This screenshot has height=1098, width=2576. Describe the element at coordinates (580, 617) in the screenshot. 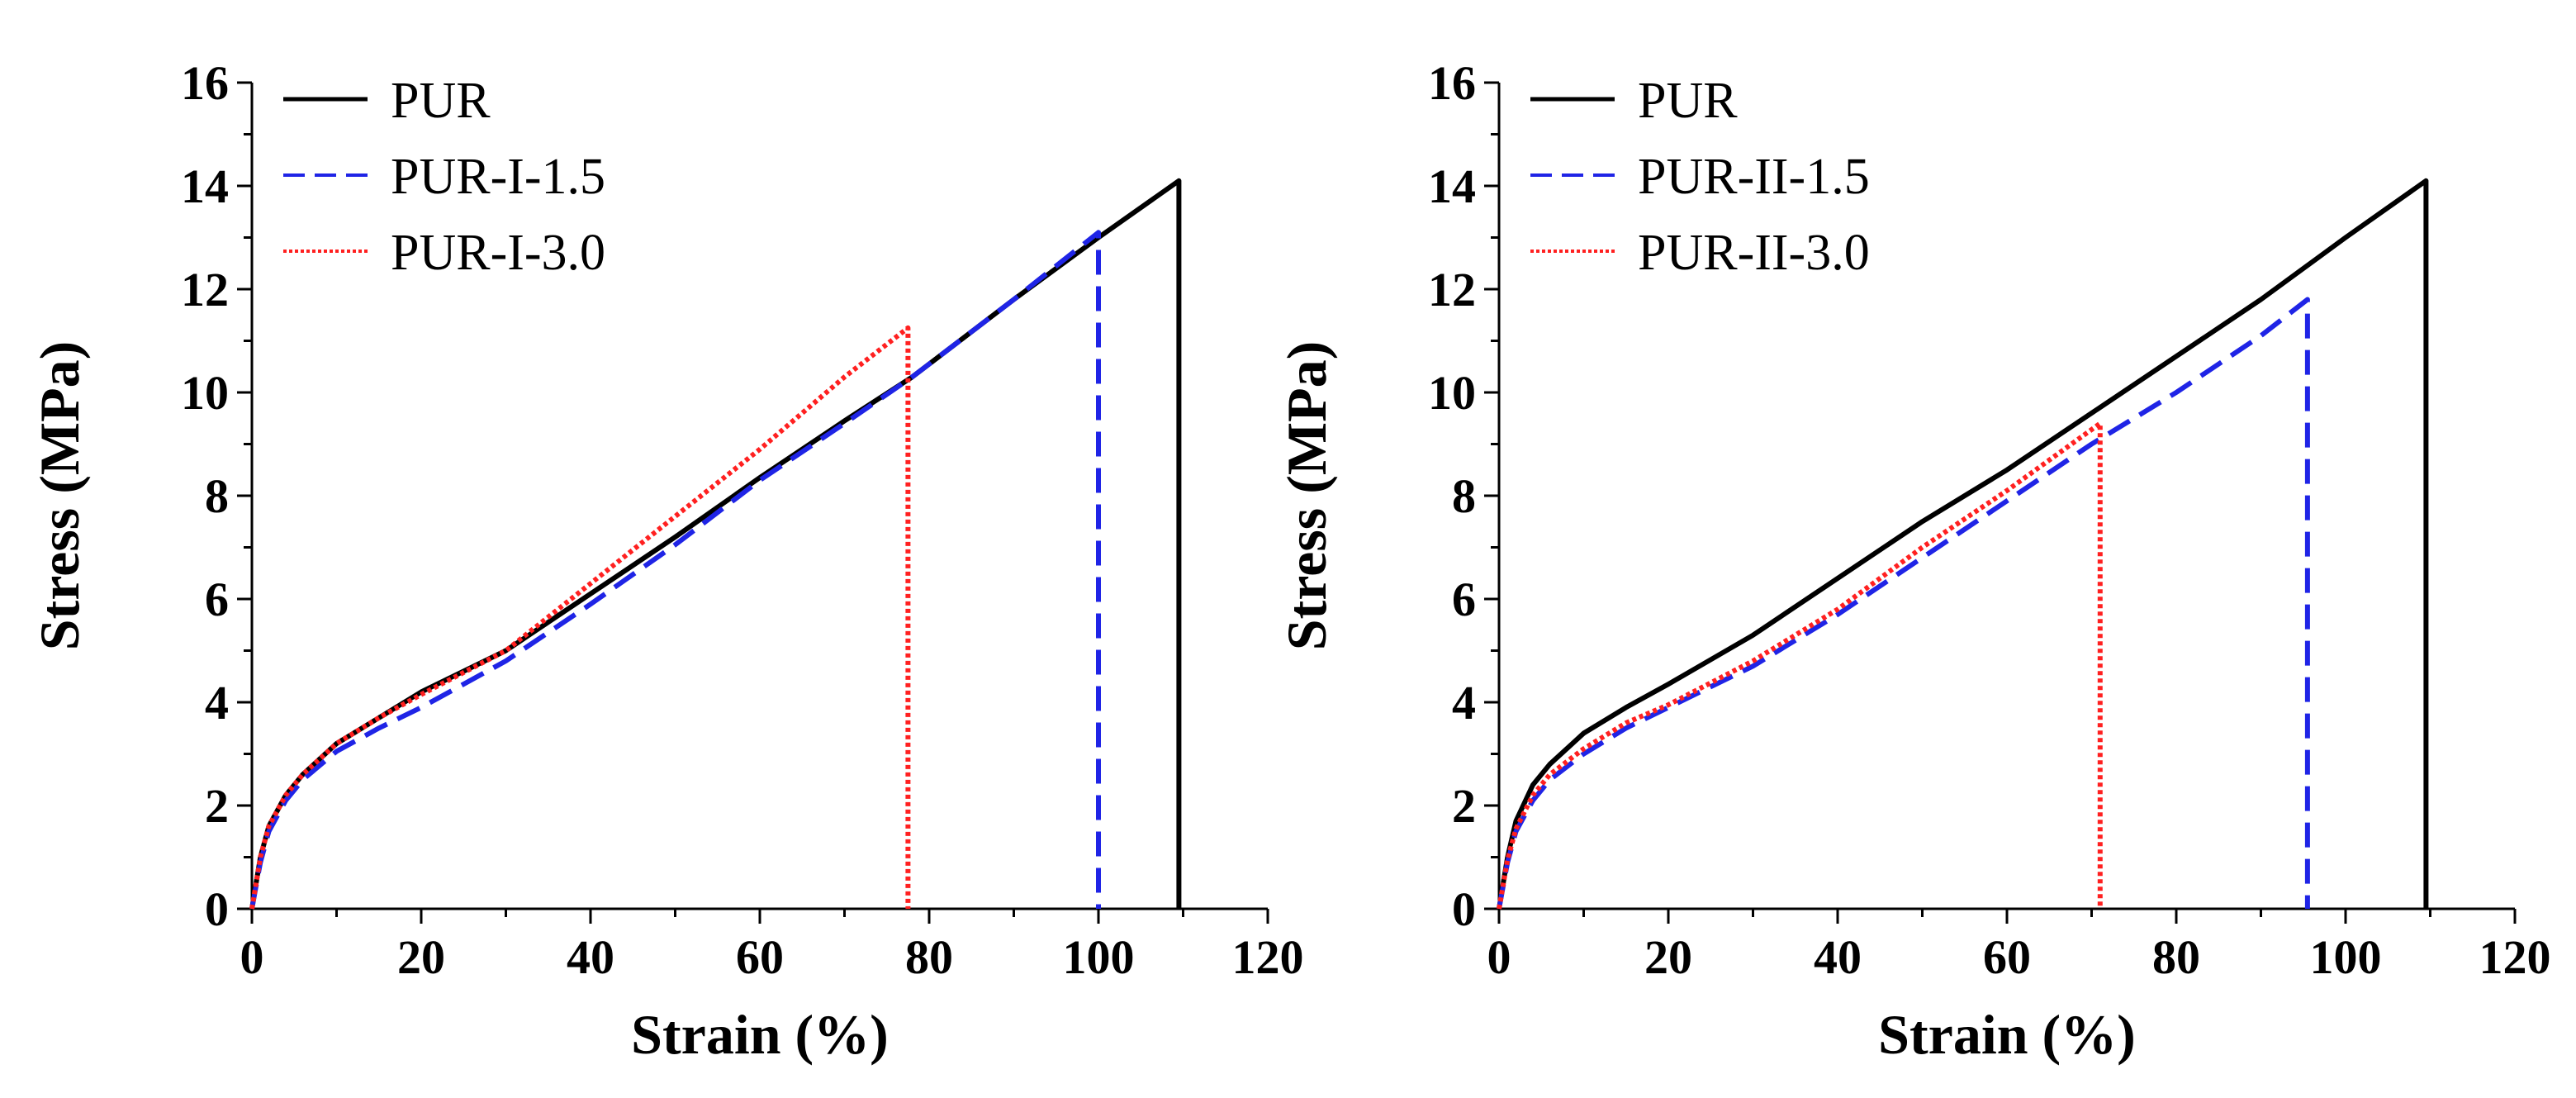

I see `series-line-pur-i-3.0` at that location.